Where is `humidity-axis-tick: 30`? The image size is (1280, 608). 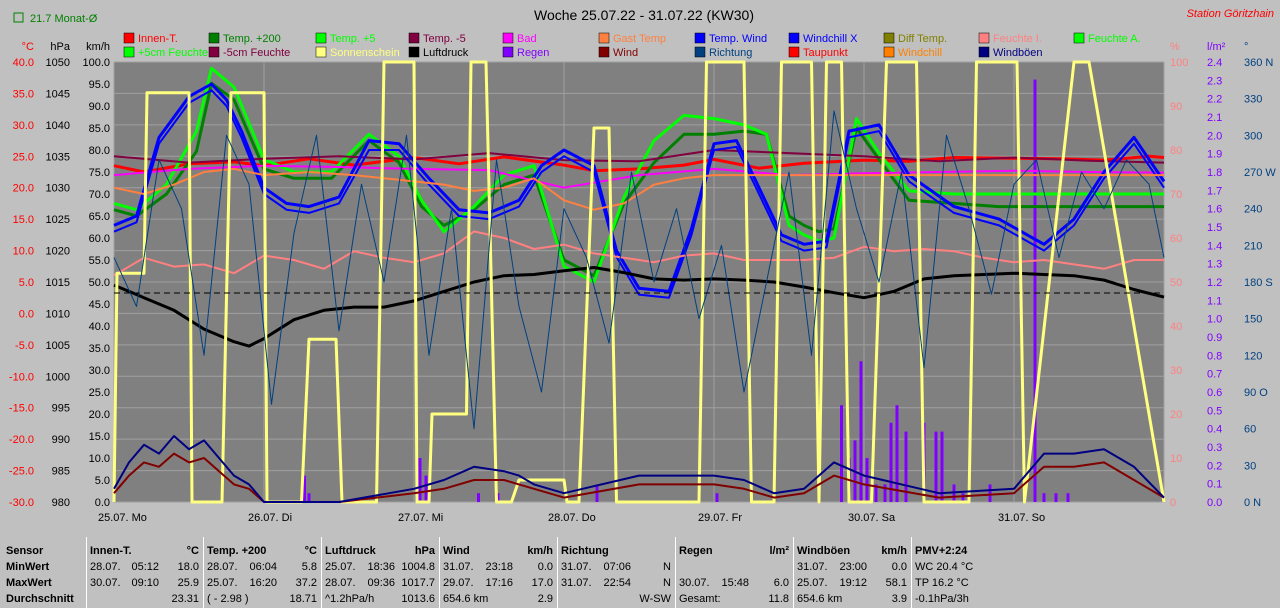
humidity-axis-tick: 30 is located at coordinates (1176, 371).